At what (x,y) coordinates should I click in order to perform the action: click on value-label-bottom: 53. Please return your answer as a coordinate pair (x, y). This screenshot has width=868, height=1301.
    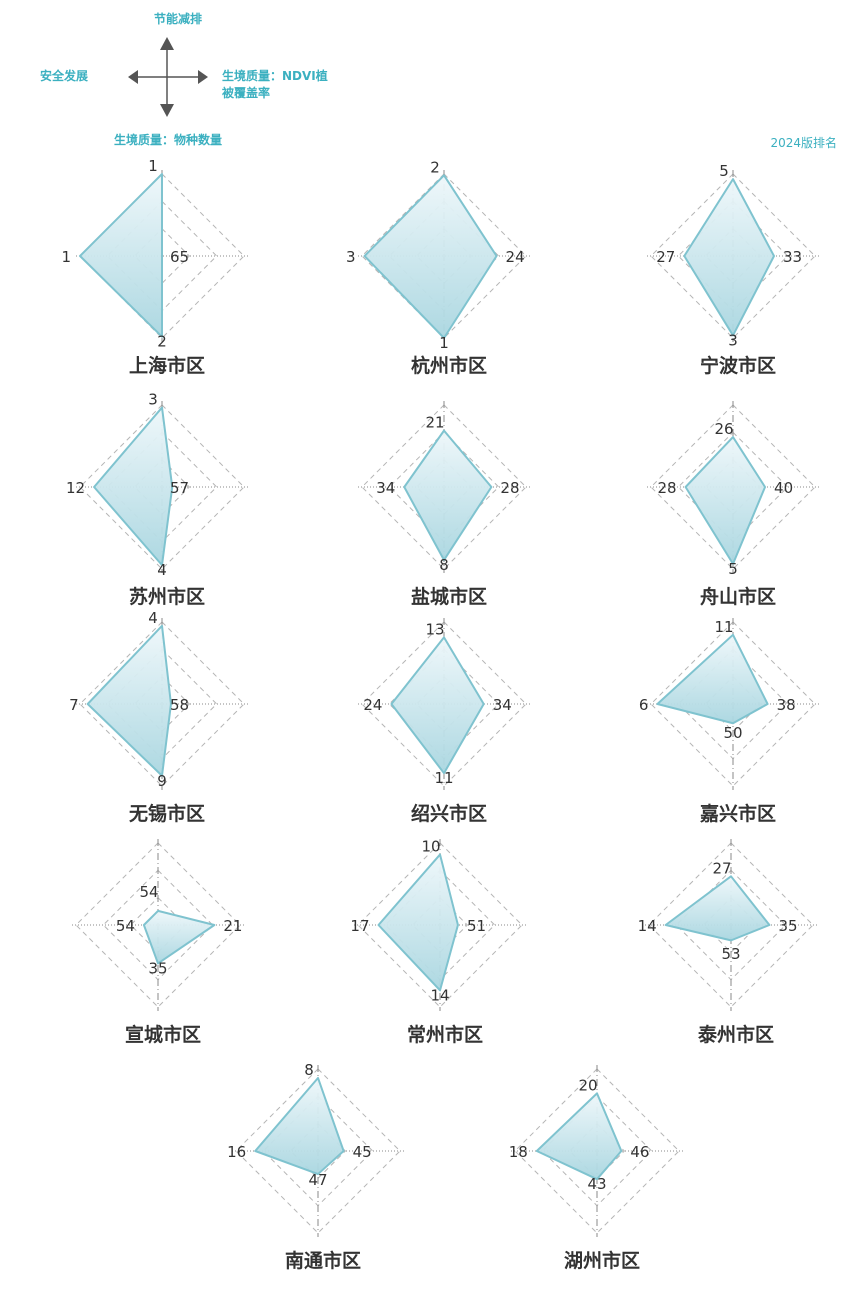
    Looking at the image, I should click on (730, 954).